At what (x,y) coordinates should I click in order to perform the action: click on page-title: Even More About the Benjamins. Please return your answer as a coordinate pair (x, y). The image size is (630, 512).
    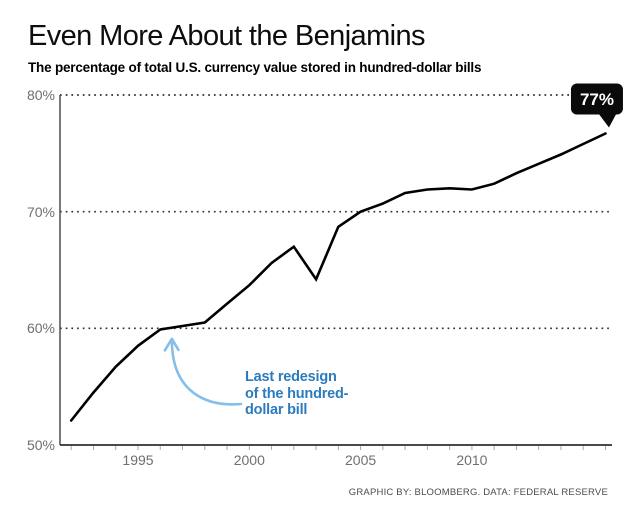
    Looking at the image, I should click on (227, 36).